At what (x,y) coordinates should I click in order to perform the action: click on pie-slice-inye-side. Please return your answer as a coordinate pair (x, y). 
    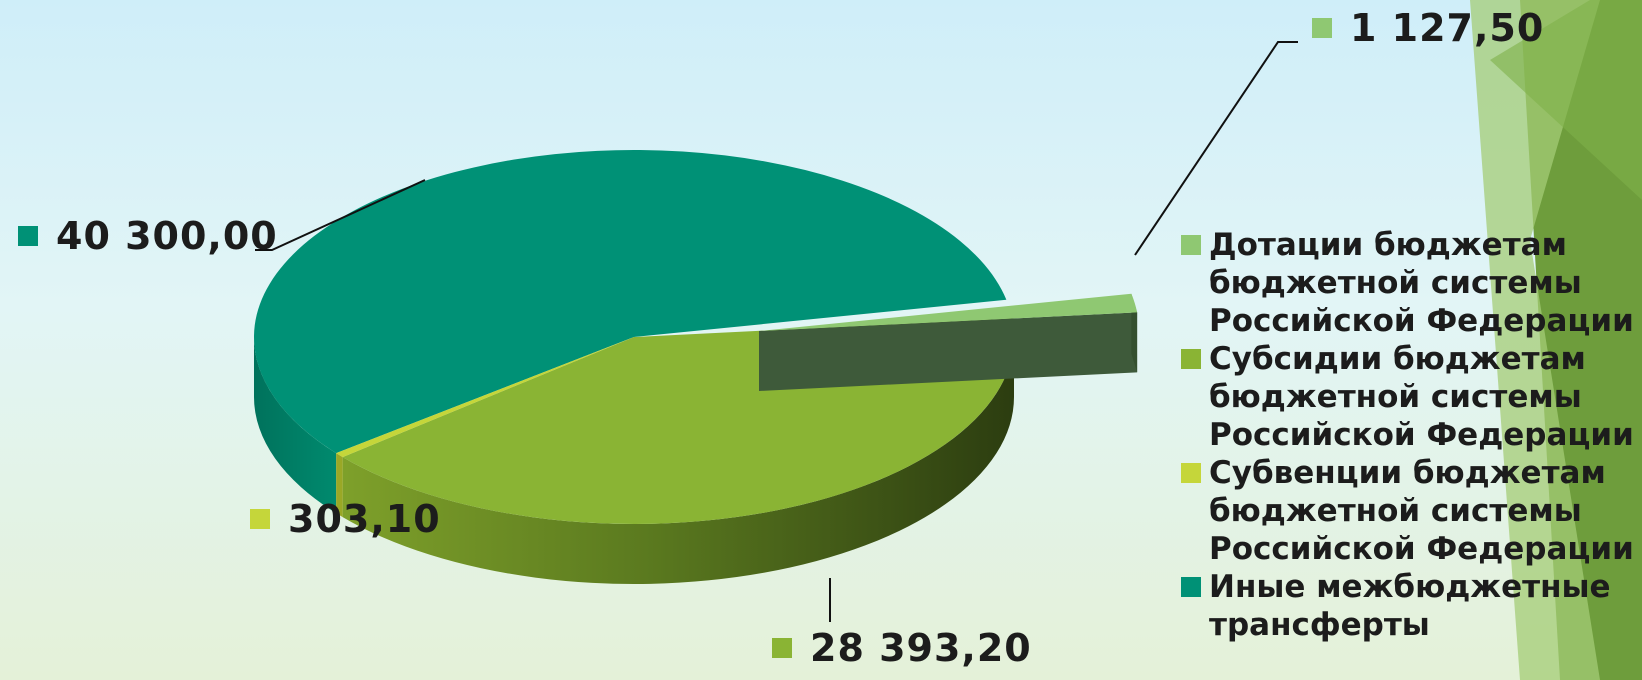
    Looking at the image, I should click on (295, 425).